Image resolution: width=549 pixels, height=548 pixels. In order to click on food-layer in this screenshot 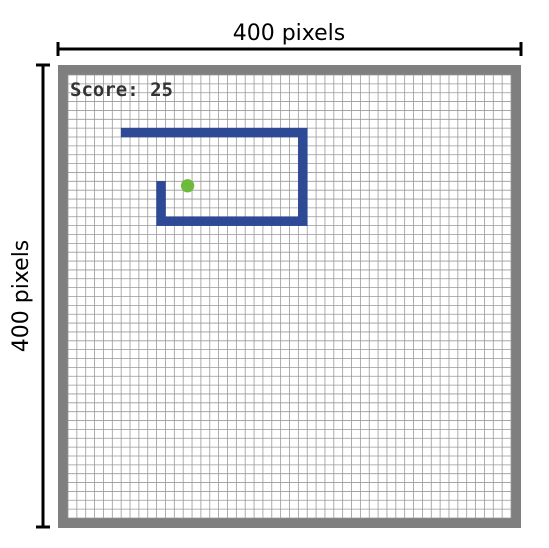, I will do `click(187, 186)`.